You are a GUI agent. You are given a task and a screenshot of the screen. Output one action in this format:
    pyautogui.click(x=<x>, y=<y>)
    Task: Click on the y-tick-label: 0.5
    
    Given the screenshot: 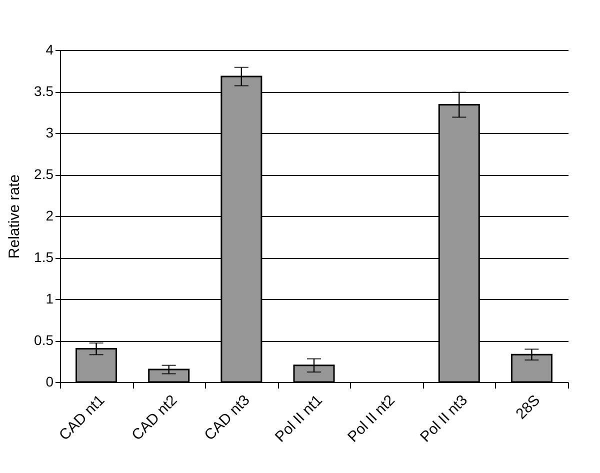 What is the action you would take?
    pyautogui.click(x=44, y=340)
    